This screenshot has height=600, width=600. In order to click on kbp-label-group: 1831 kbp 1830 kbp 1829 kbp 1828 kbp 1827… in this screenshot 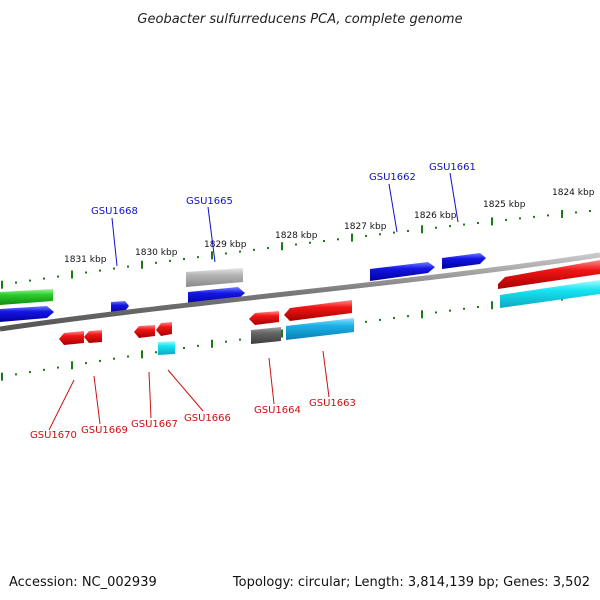, I will do `click(329, 226)`.